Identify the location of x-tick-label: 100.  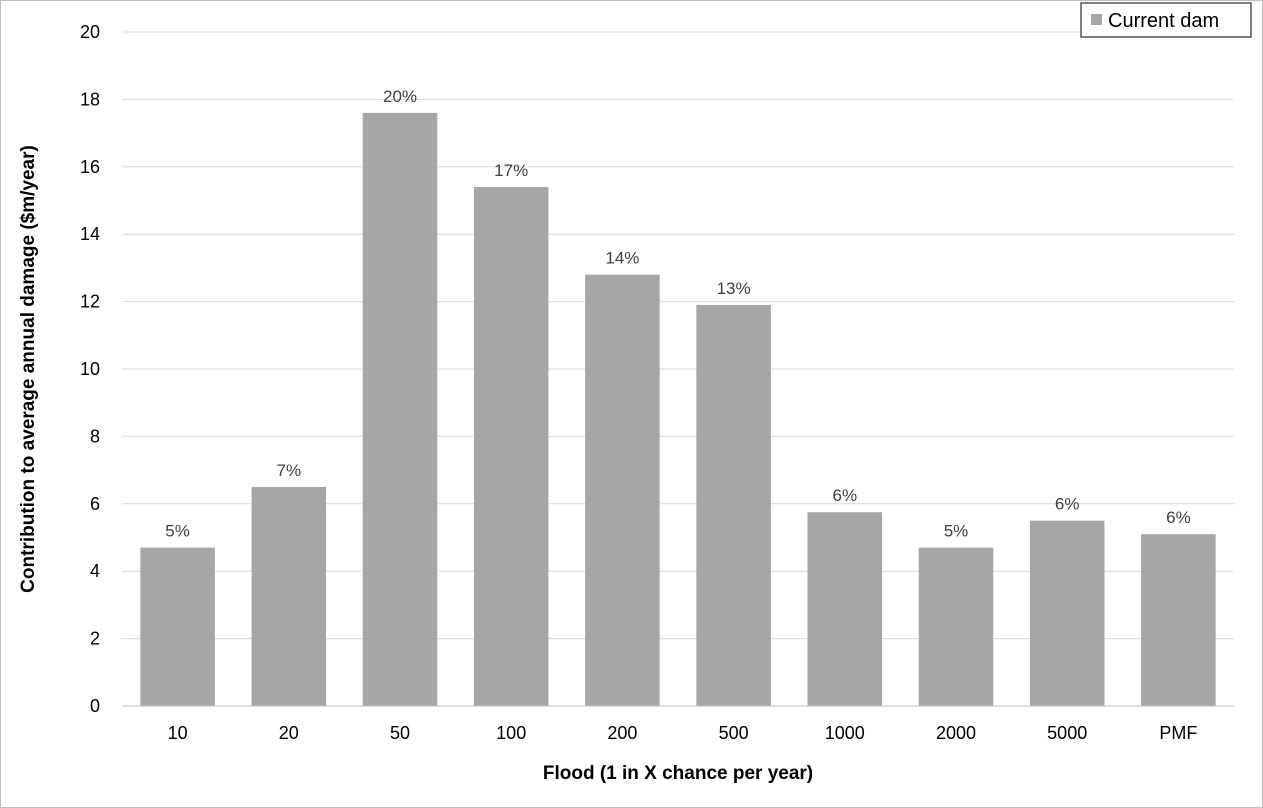
(511, 733).